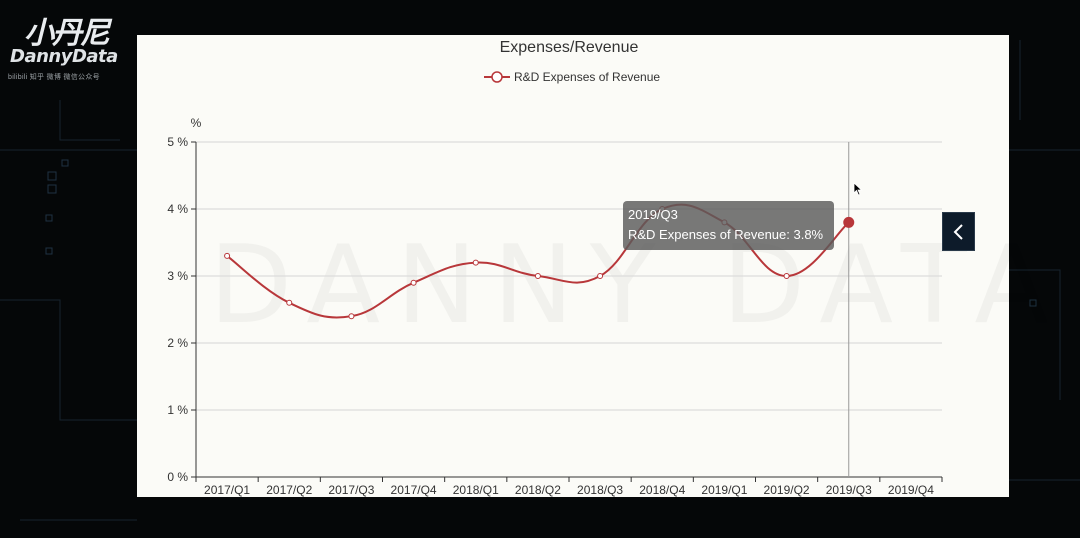 This screenshot has width=1080, height=538. I want to click on legend-label: R&D Expenses of Revenue, so click(587, 77).